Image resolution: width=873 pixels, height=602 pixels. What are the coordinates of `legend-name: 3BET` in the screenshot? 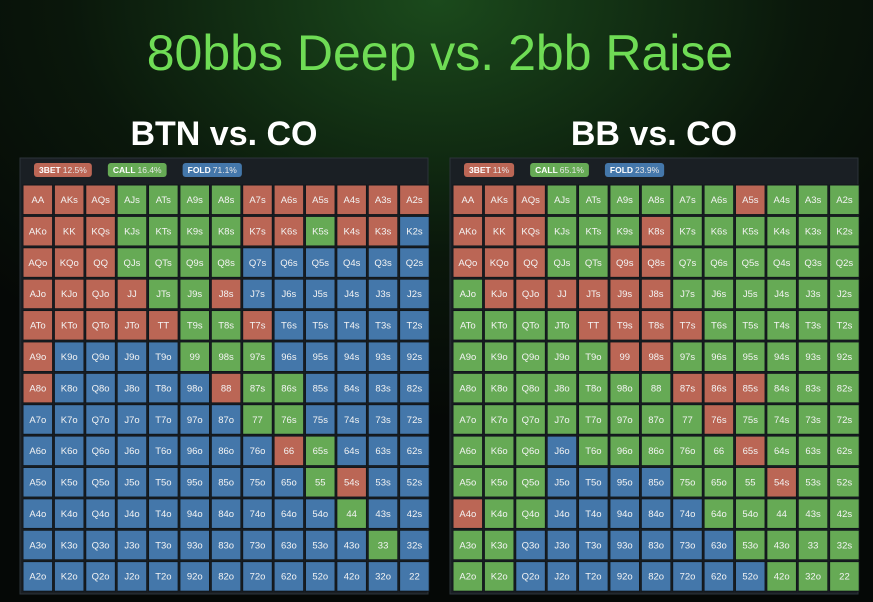 It's located at (480, 170).